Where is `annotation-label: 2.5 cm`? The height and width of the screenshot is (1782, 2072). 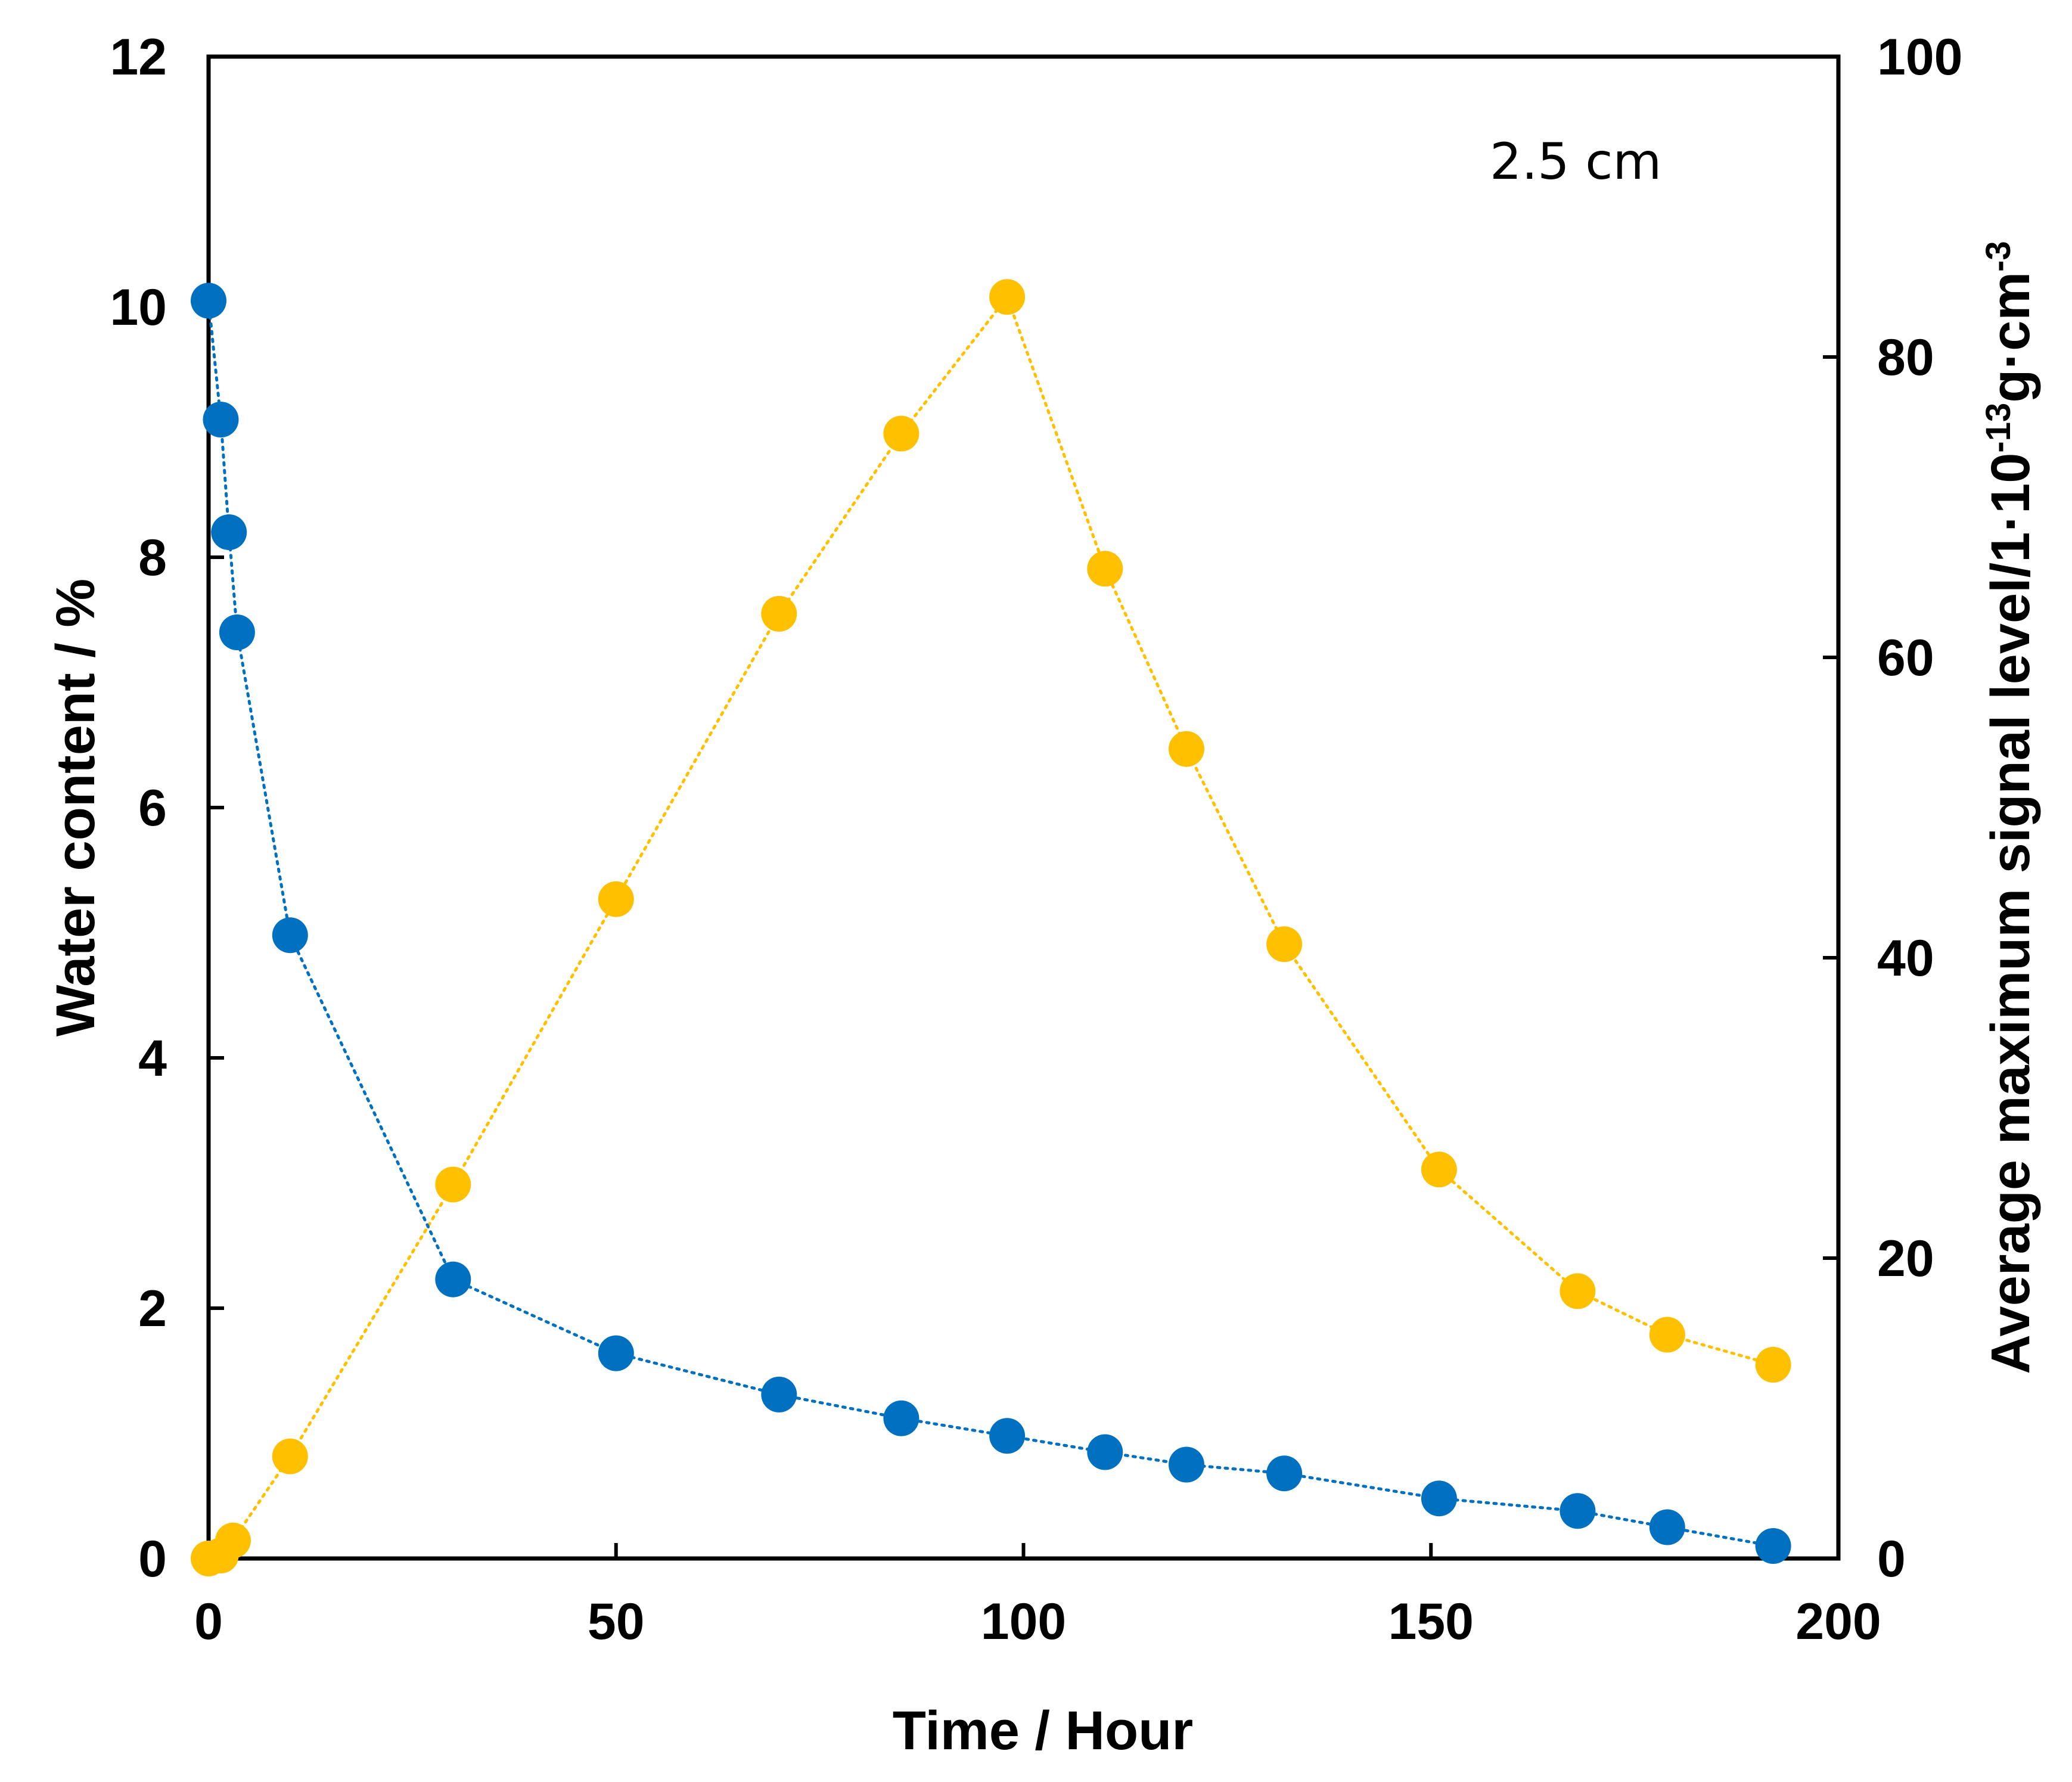
annotation-label: 2.5 cm is located at coordinates (1575, 161).